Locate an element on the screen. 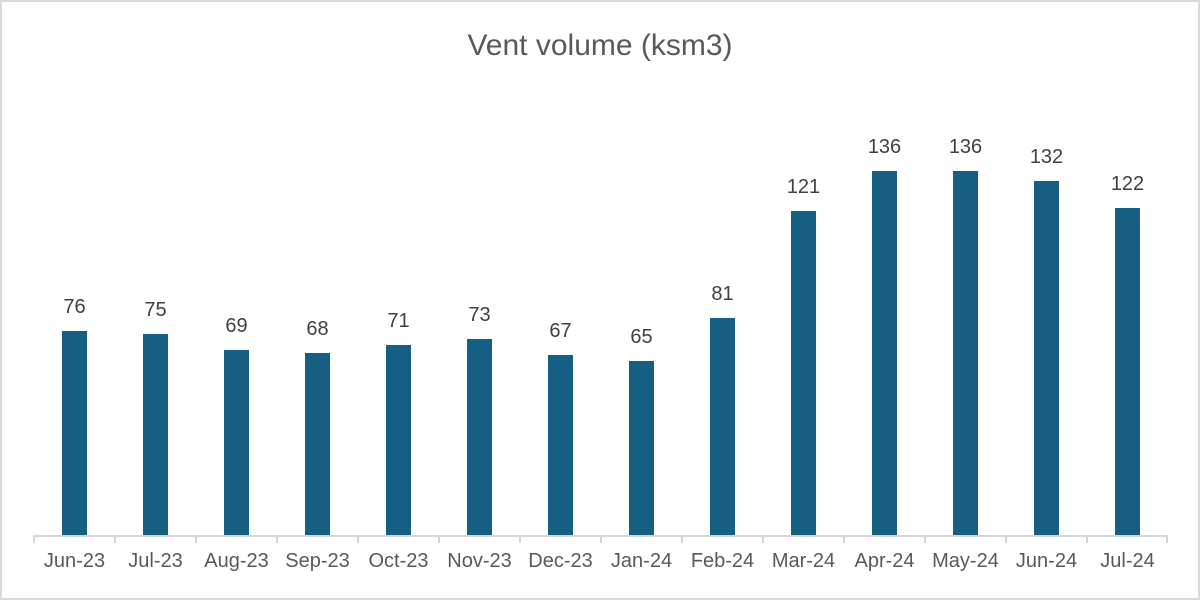 The width and height of the screenshot is (1200, 600). bar-value-label: 67 is located at coordinates (560, 331).